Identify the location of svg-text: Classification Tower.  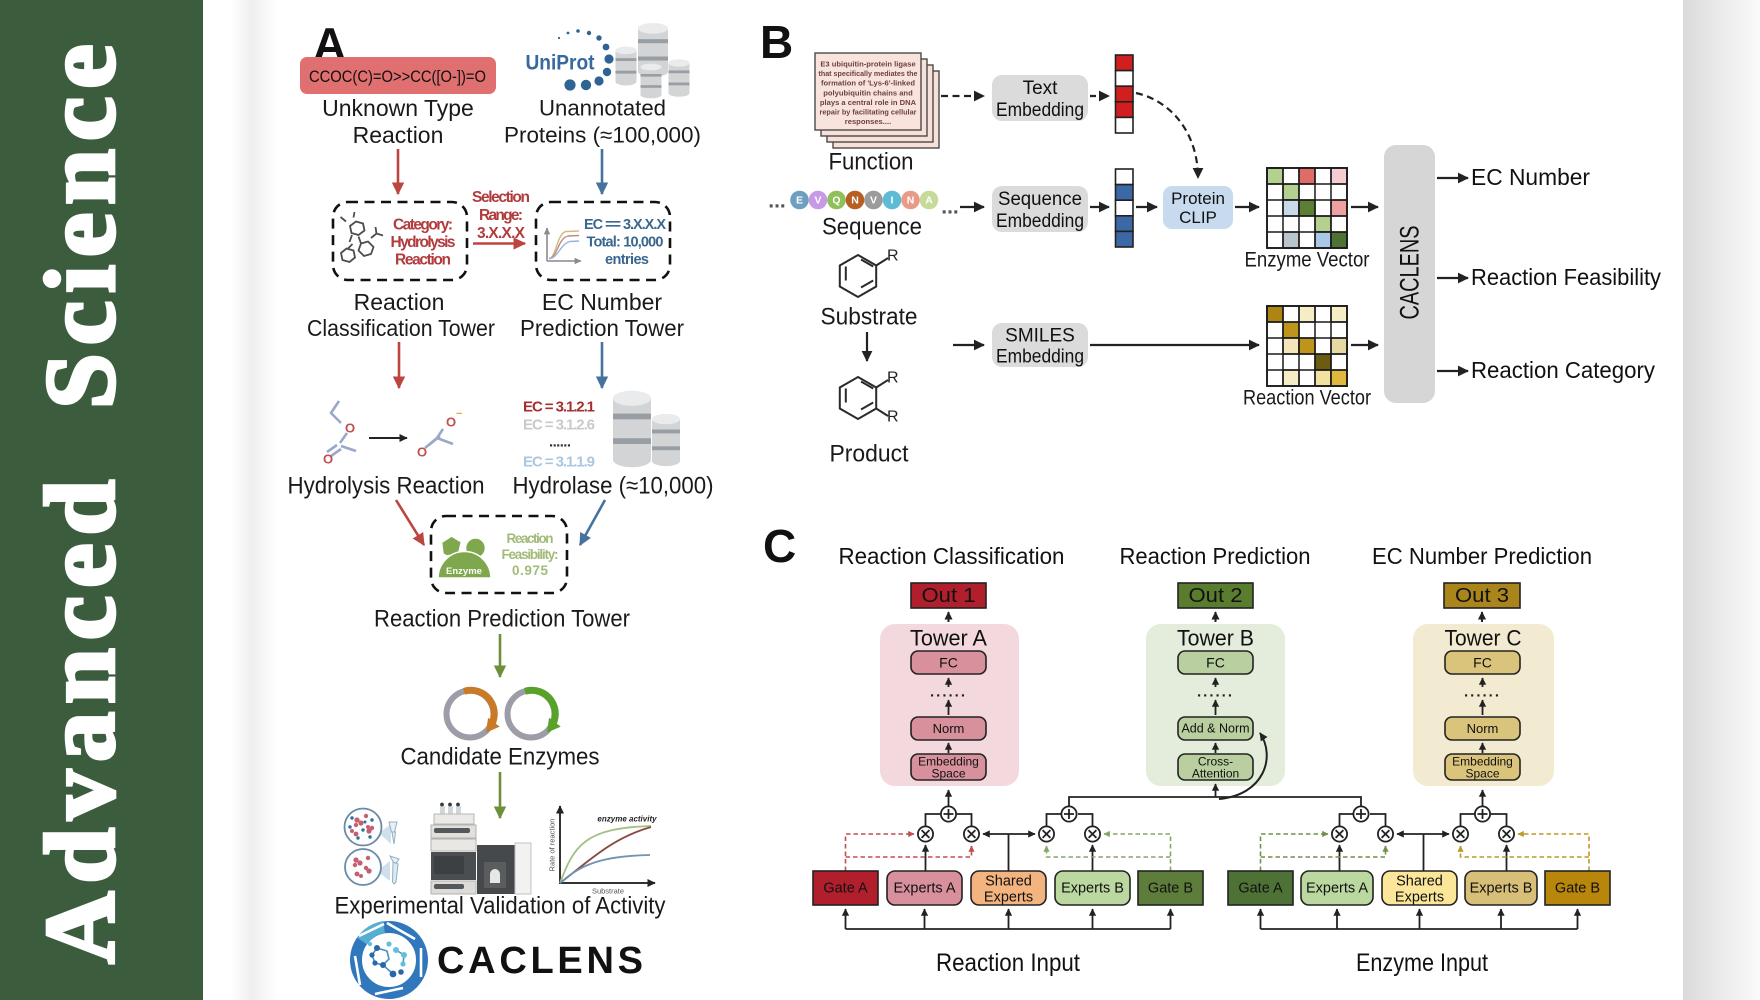
(401, 328).